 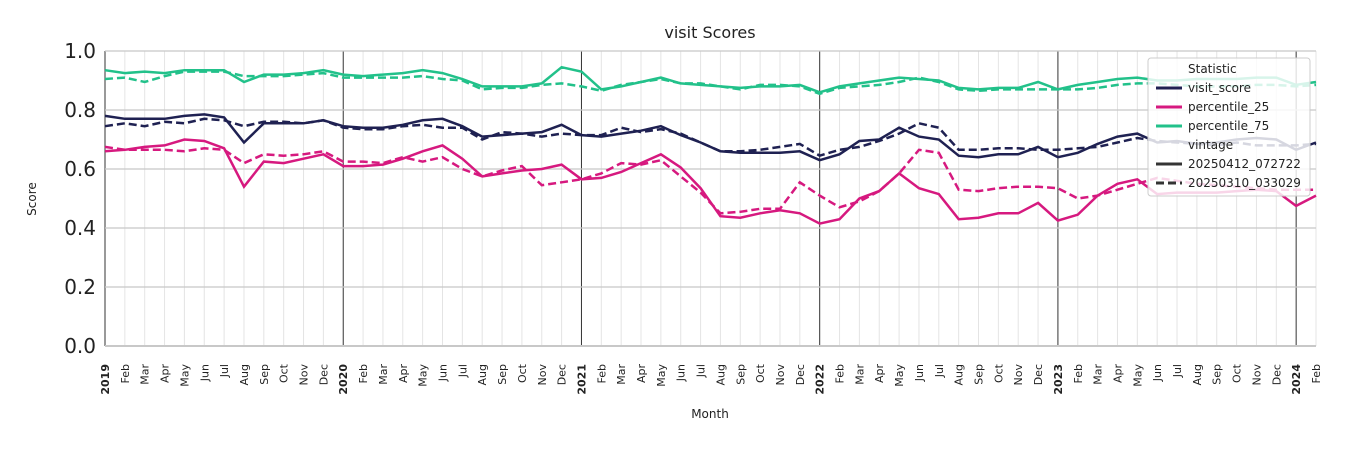 What do you see at coordinates (80, 346) in the screenshot?
I see `y-tick-label: 0.0` at bounding box center [80, 346].